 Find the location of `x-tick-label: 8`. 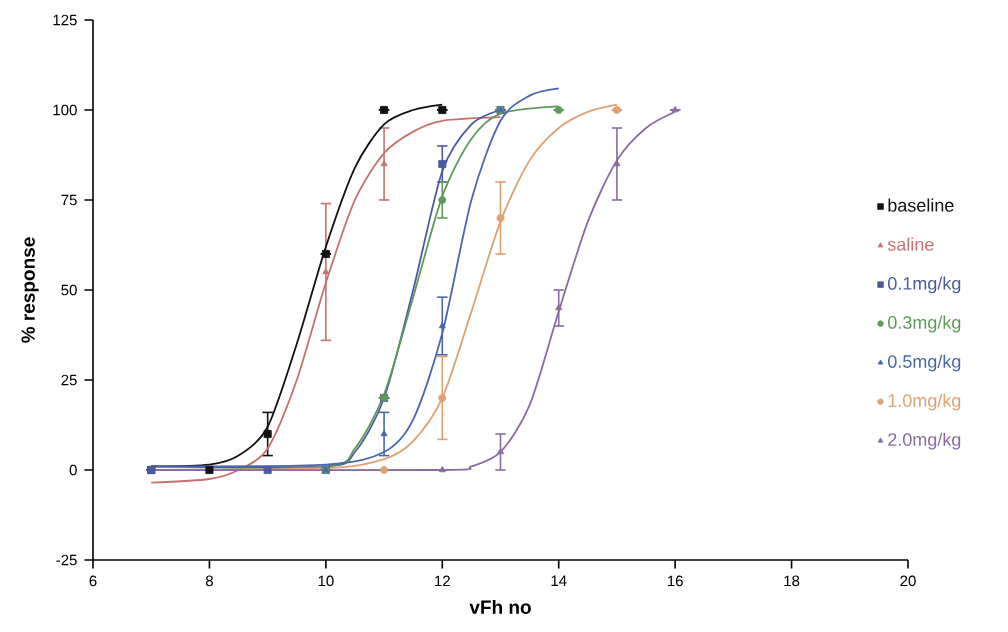

x-tick-label: 8 is located at coordinates (209, 581).